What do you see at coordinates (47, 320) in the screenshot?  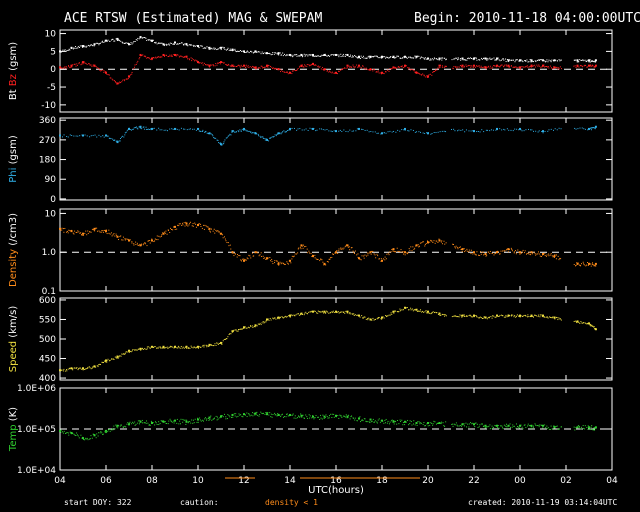 I see `speed-ytick-label: 550` at bounding box center [47, 320].